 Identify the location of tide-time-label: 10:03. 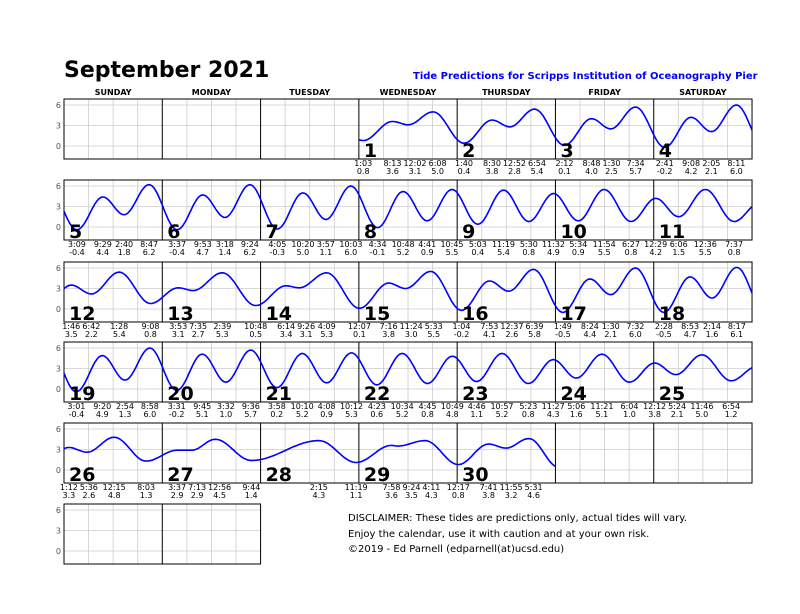
(350, 244).